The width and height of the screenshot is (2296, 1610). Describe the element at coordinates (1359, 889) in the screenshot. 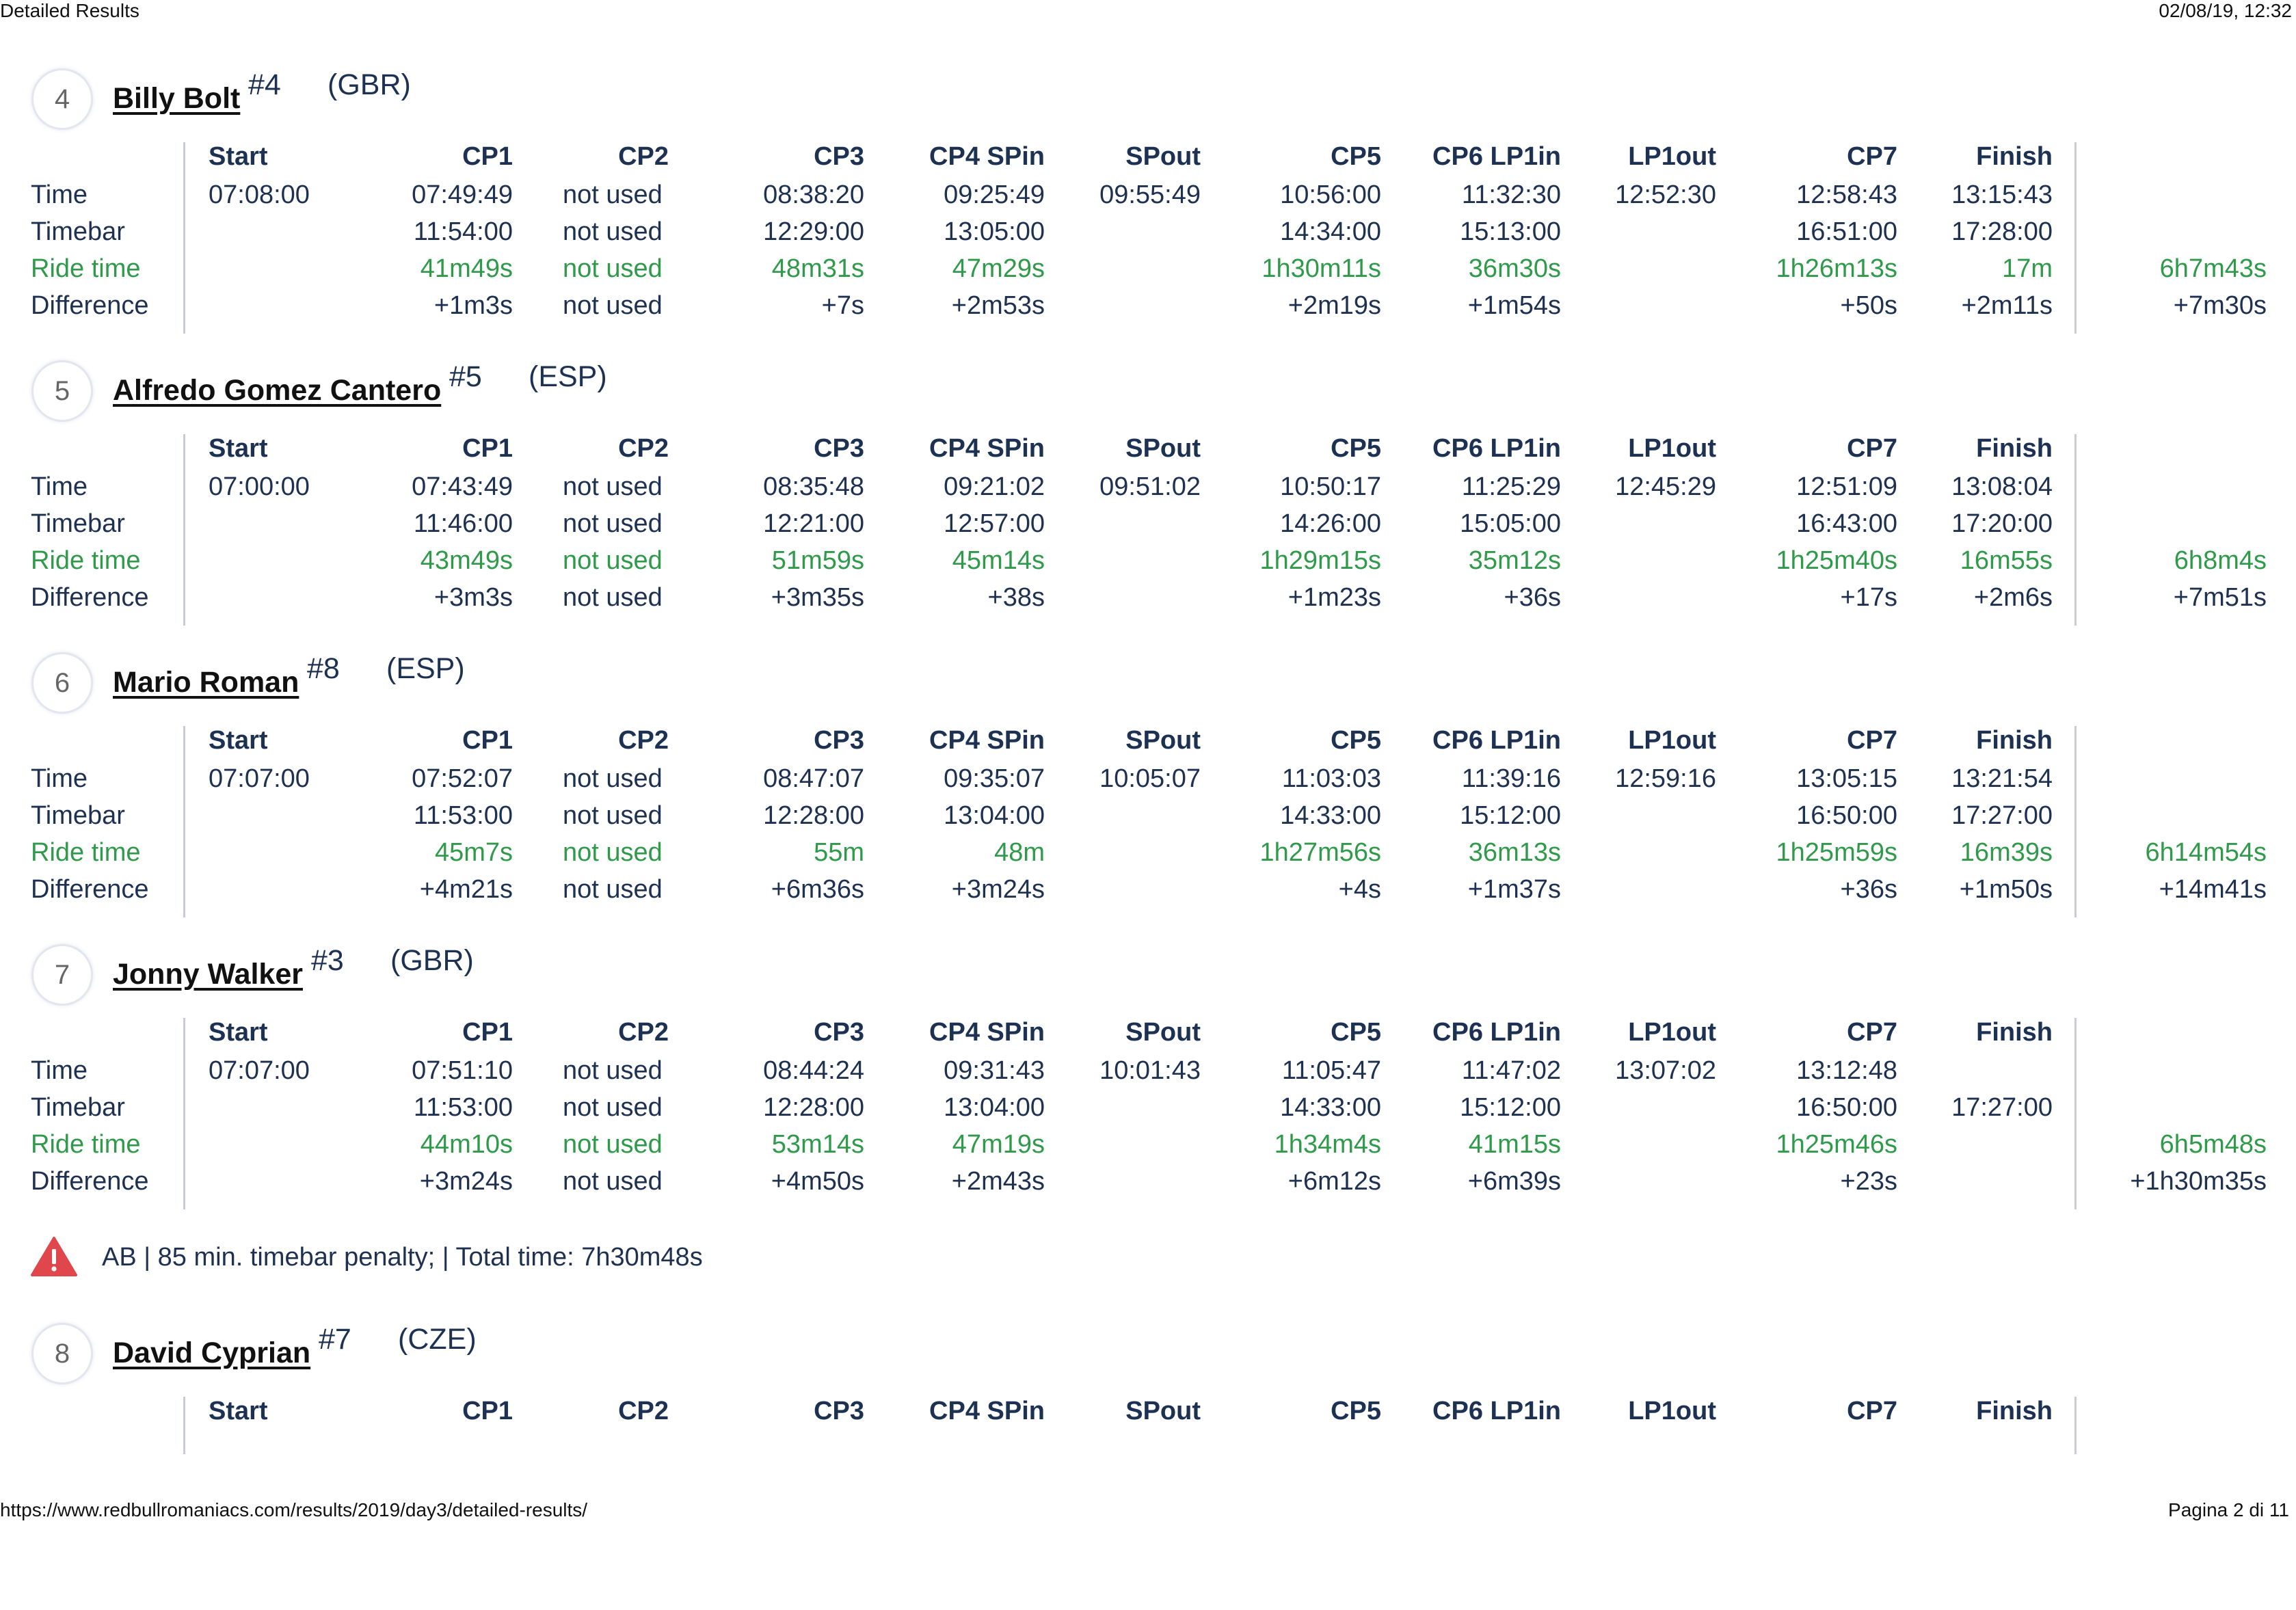

I see `table-cell: +4s` at that location.